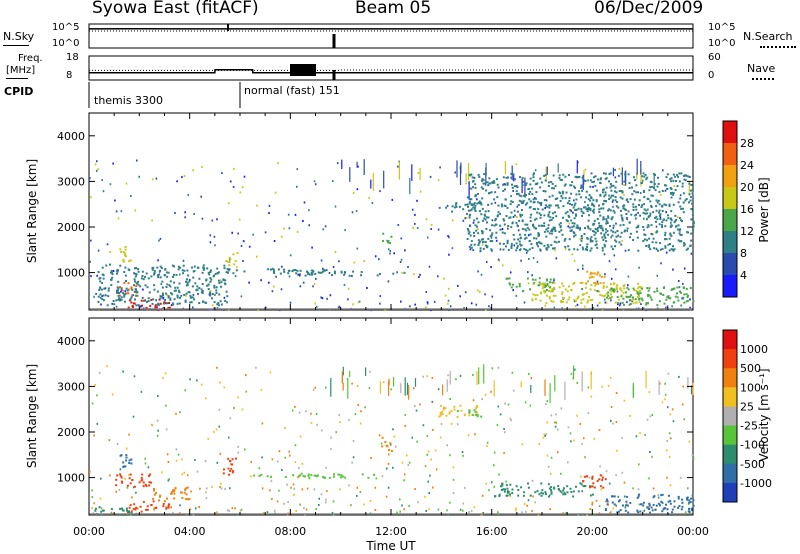  What do you see at coordinates (71, 227) in the screenshot?
I see `power-ytick-label-1: 2000` at bounding box center [71, 227].